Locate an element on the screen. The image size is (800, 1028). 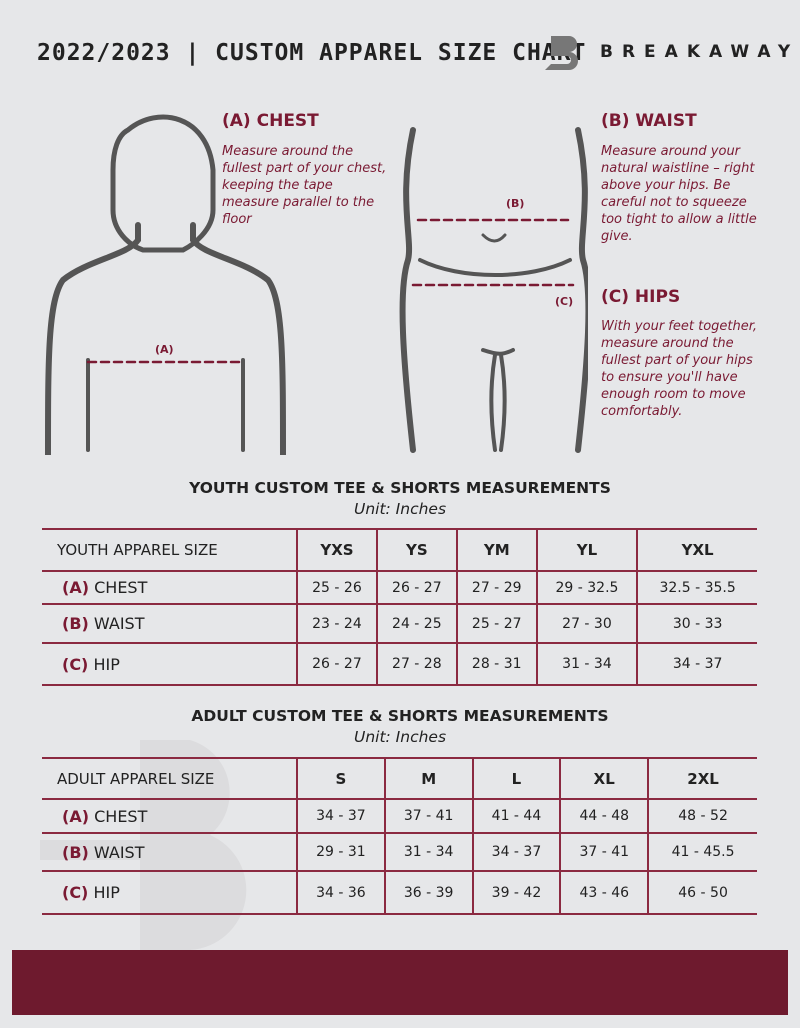
size-header: YXL is located at coordinates (696, 550).